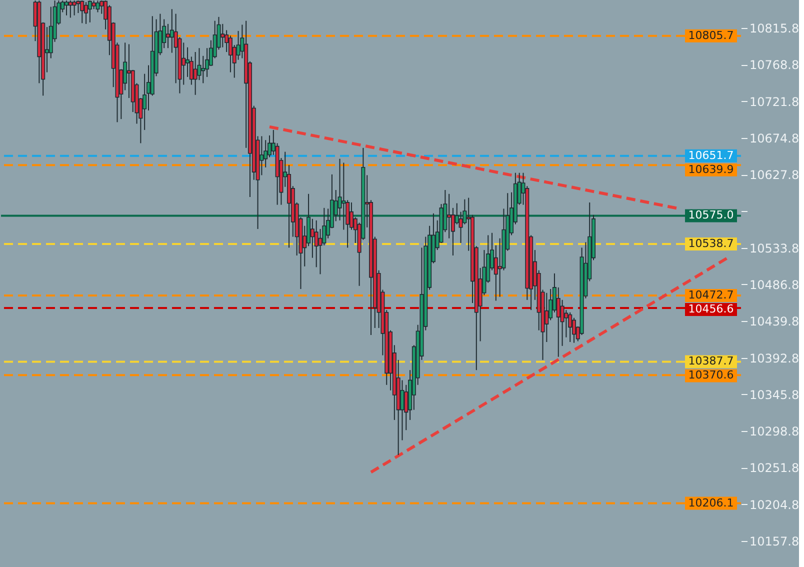  I want to click on y-tick-label: 10392.8, so click(775, 358).